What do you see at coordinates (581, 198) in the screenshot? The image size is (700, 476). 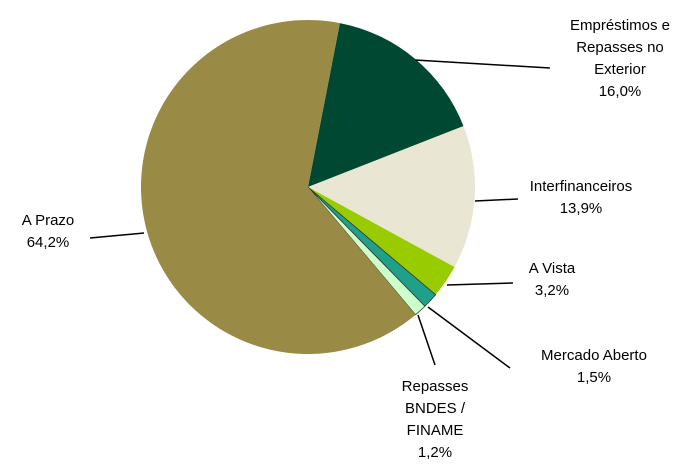 I see `slice-label: Interfinanceiros 13,9%` at bounding box center [581, 198].